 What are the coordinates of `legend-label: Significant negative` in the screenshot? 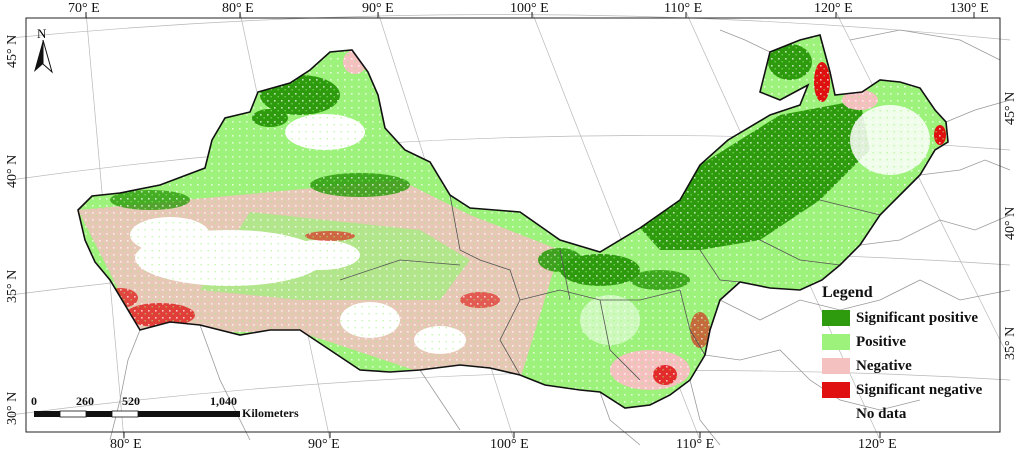 It's located at (919, 389).